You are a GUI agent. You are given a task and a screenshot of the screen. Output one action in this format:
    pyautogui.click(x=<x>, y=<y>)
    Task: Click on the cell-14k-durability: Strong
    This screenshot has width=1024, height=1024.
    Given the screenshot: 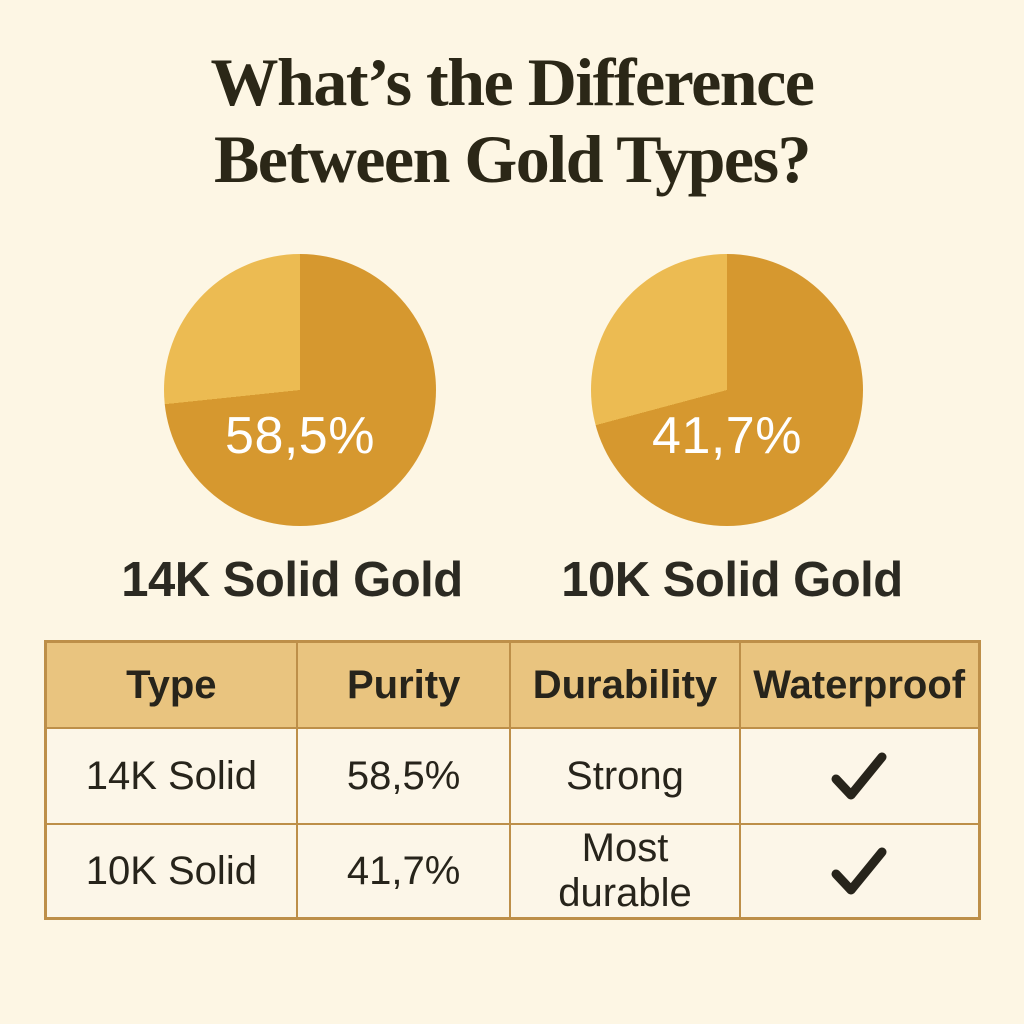 What is the action you would take?
    pyautogui.click(x=625, y=776)
    